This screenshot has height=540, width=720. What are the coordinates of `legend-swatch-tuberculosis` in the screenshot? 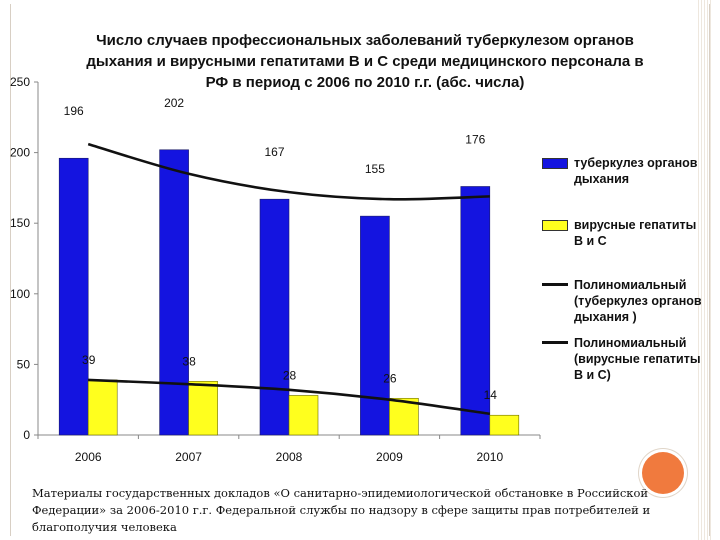 It's located at (555, 163).